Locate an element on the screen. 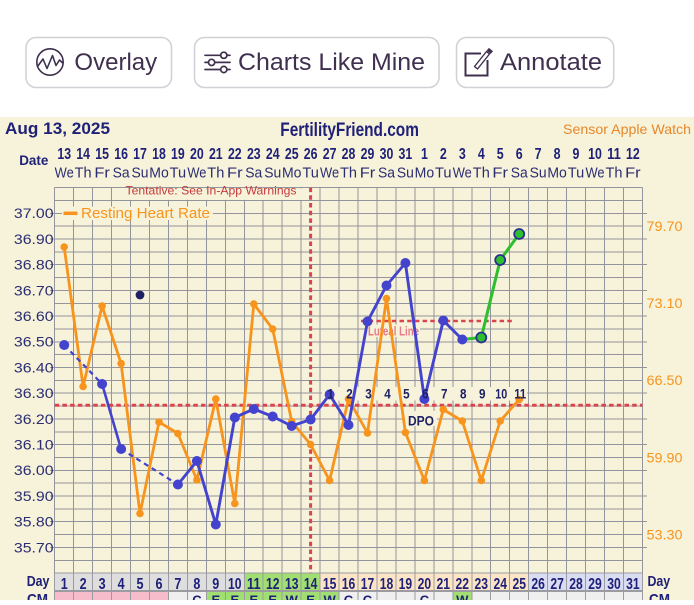 Image resolution: width=694 pixels, height=605 pixels. svg-text: DPO is located at coordinates (421, 421).